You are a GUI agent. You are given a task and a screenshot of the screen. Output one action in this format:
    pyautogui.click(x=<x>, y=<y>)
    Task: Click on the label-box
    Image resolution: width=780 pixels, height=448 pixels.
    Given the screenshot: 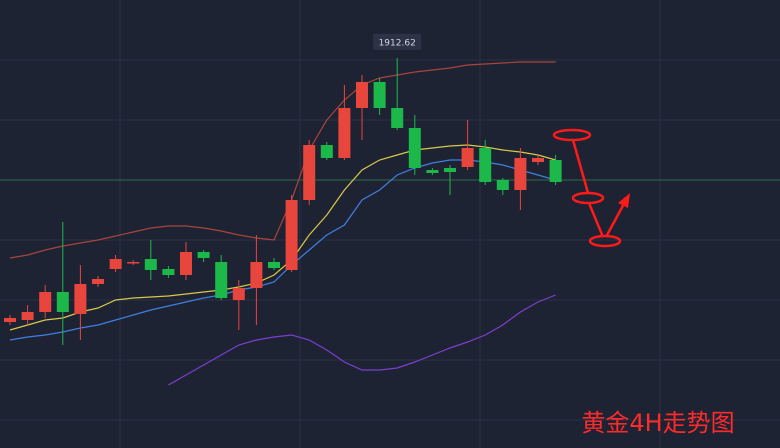 What is the action you would take?
    pyautogui.click(x=397, y=41)
    